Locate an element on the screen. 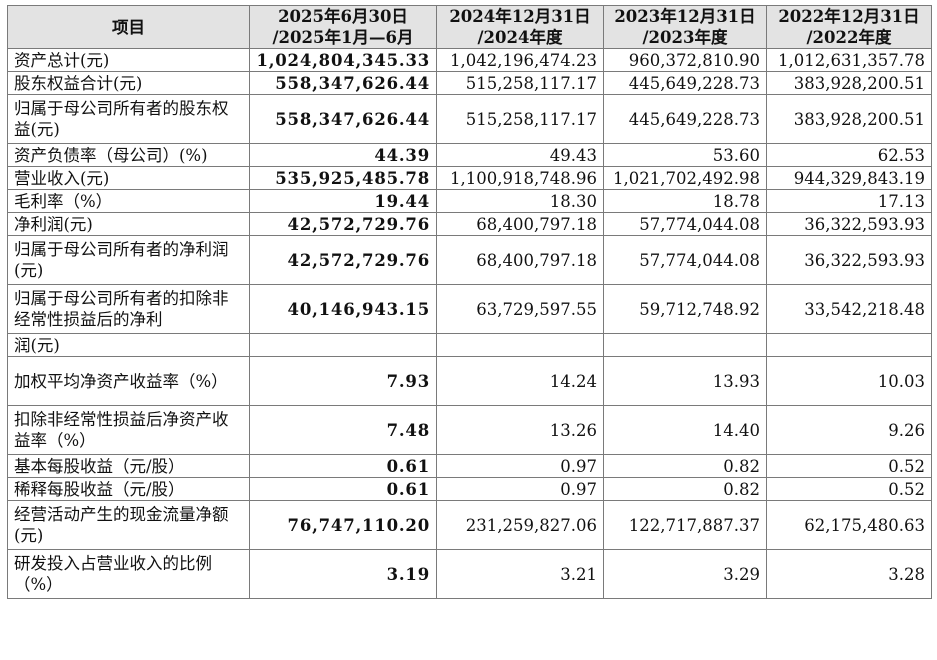 The image size is (937, 660). table-row: 扣除非经常性损益后净资产收益率（%） 7.48 13.26 14.40 9.26 is located at coordinates (469, 430).